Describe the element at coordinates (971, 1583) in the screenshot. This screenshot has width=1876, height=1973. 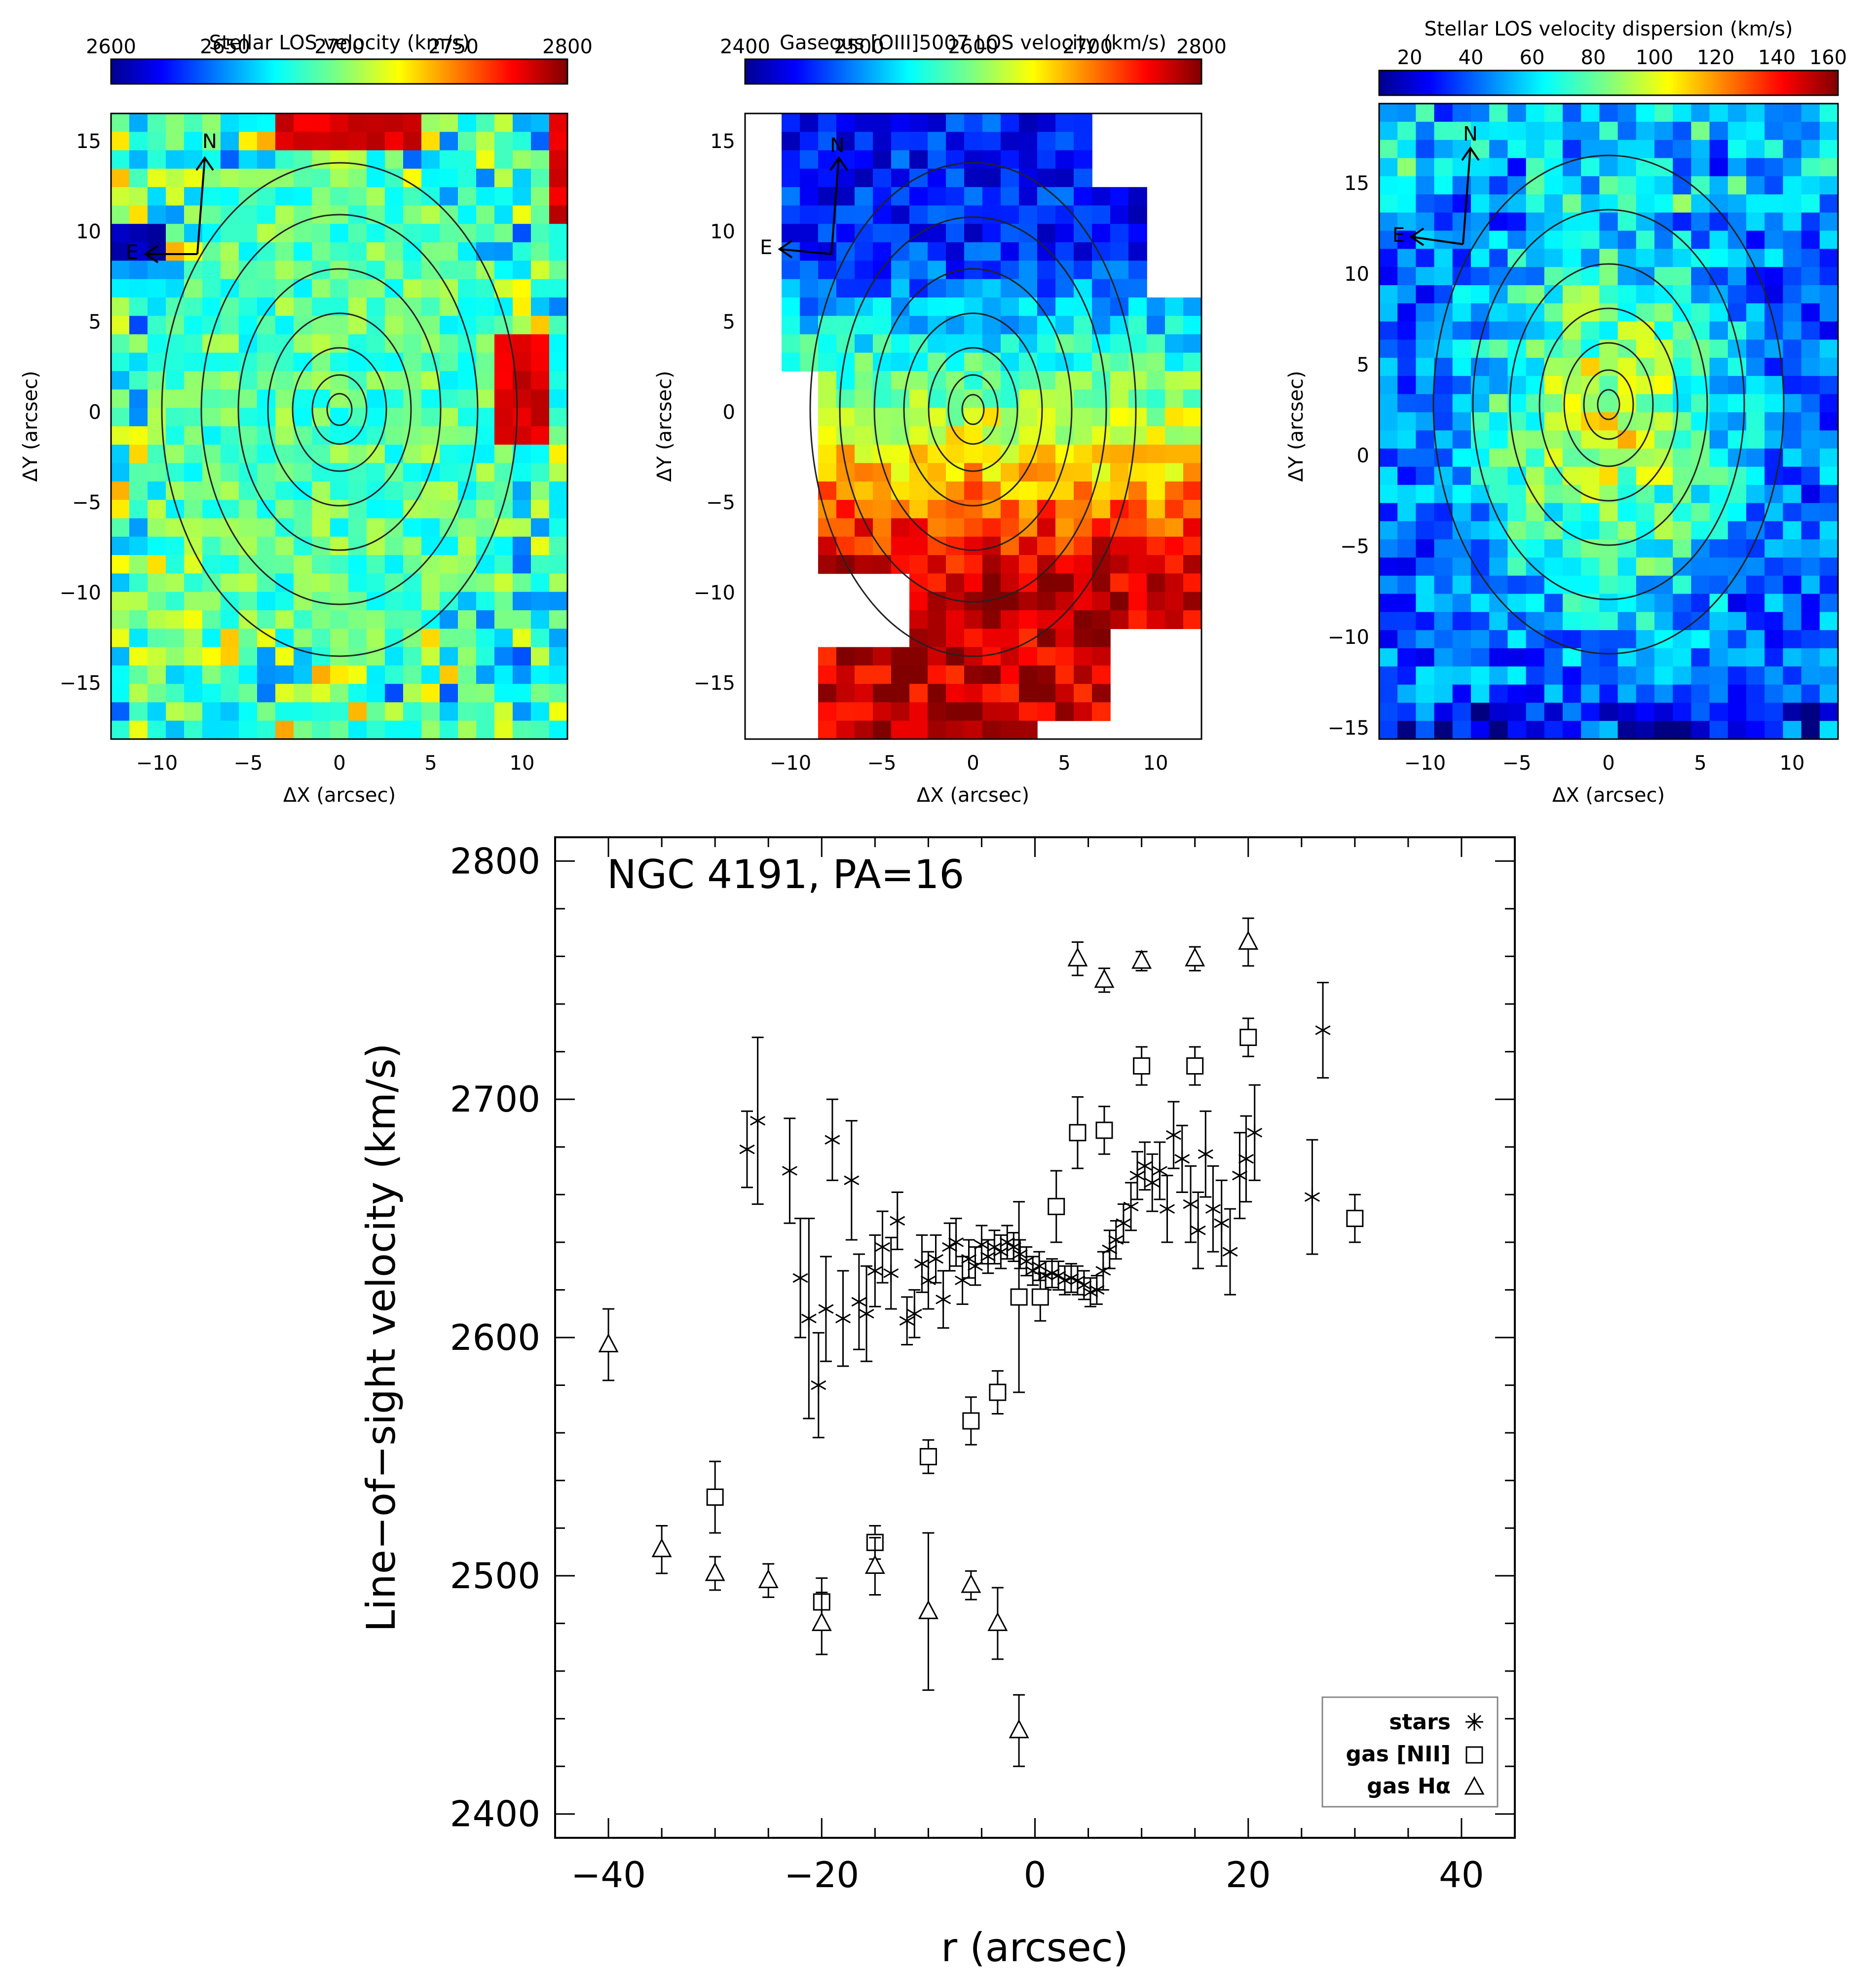
I see `triangle-marker` at that location.